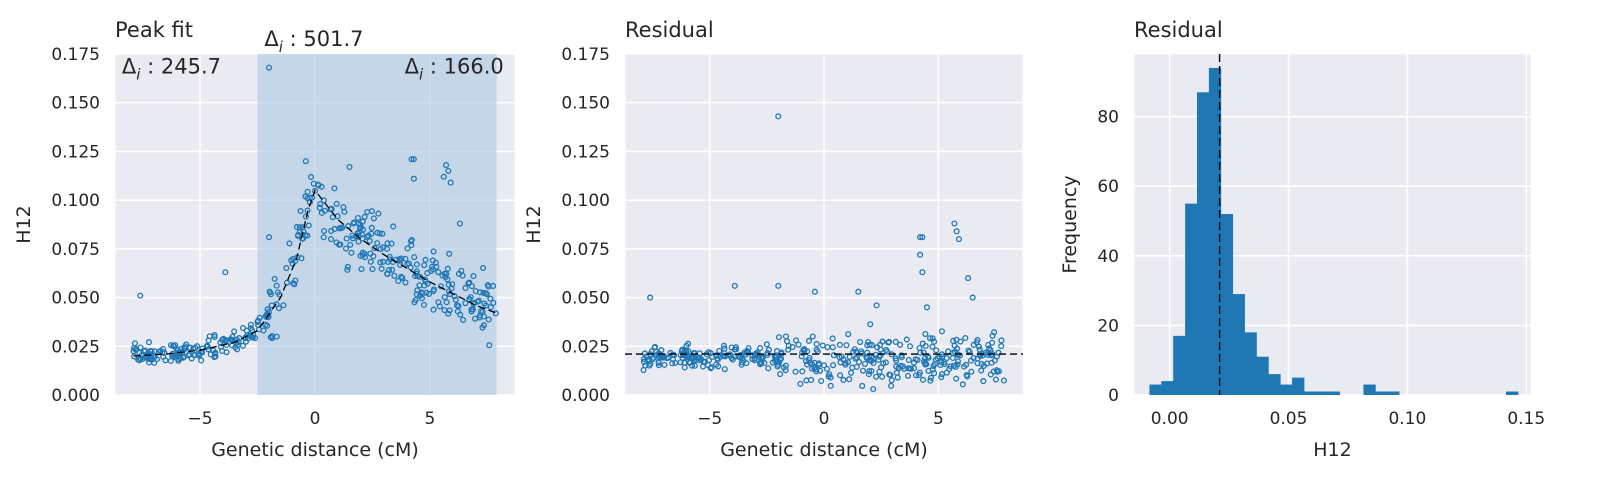 Image resolution: width=1598 pixels, height=488 pixels. What do you see at coordinates (1298, 386) in the screenshot?
I see `histogram-bar` at bounding box center [1298, 386].